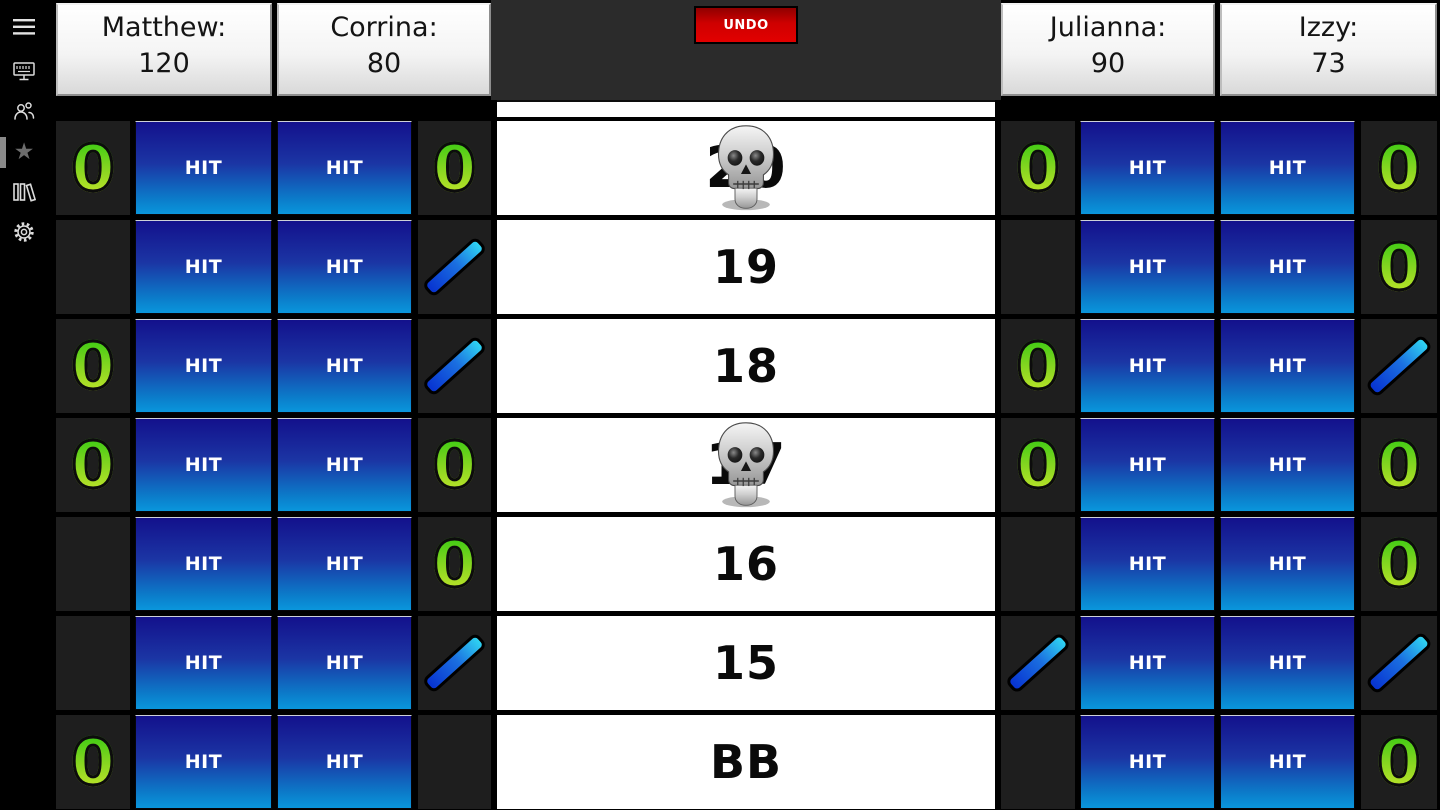  I want to click on target-number: 15, so click(745, 663).